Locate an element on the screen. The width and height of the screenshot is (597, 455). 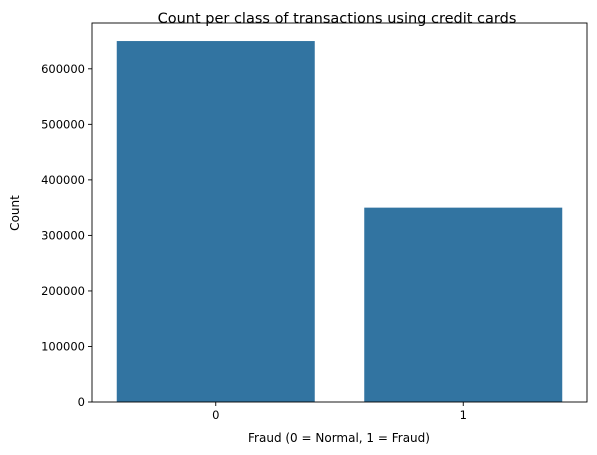
x-tick-label: 0 is located at coordinates (215, 415).